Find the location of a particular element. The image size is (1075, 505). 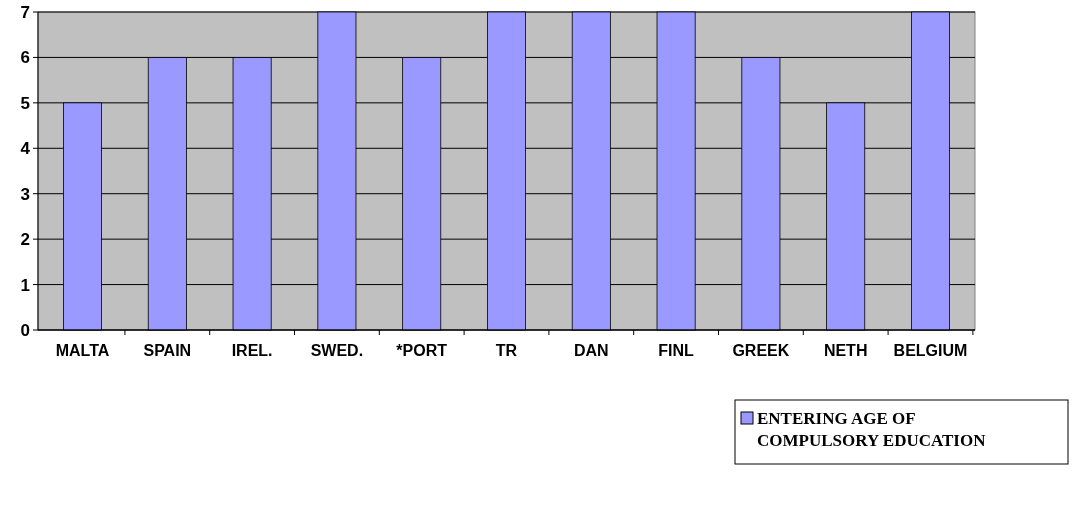

x-tick-label: FINL is located at coordinates (676, 350).